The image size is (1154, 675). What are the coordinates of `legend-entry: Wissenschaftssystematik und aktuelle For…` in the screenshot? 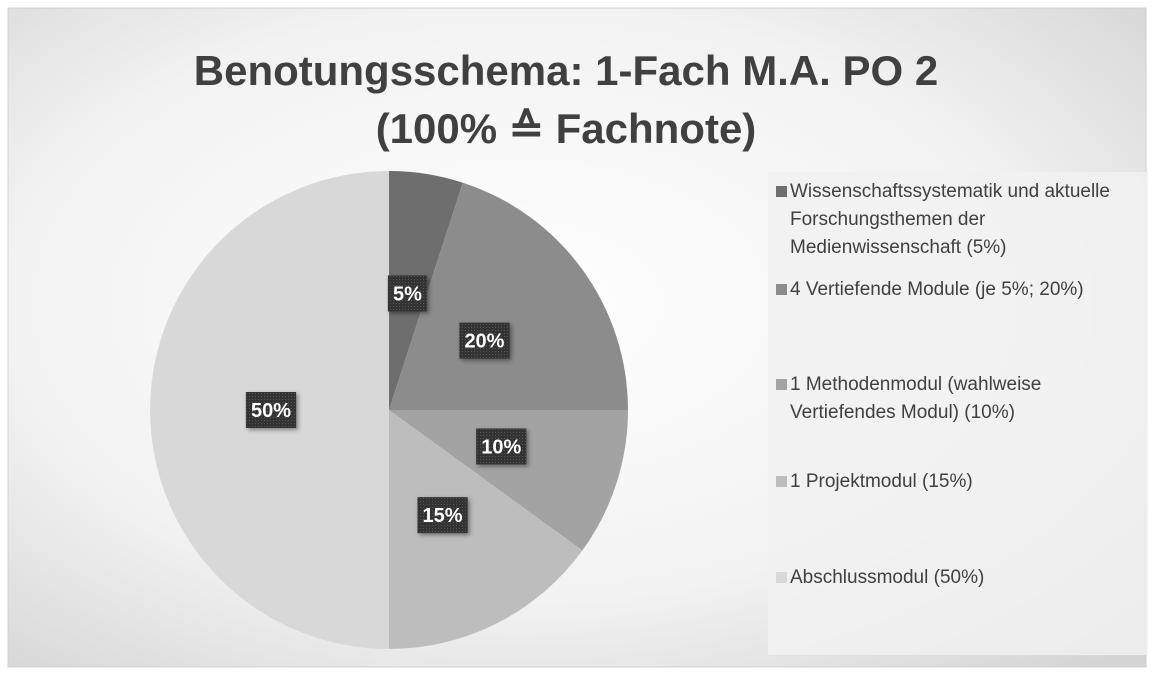 It's located at (956, 220).